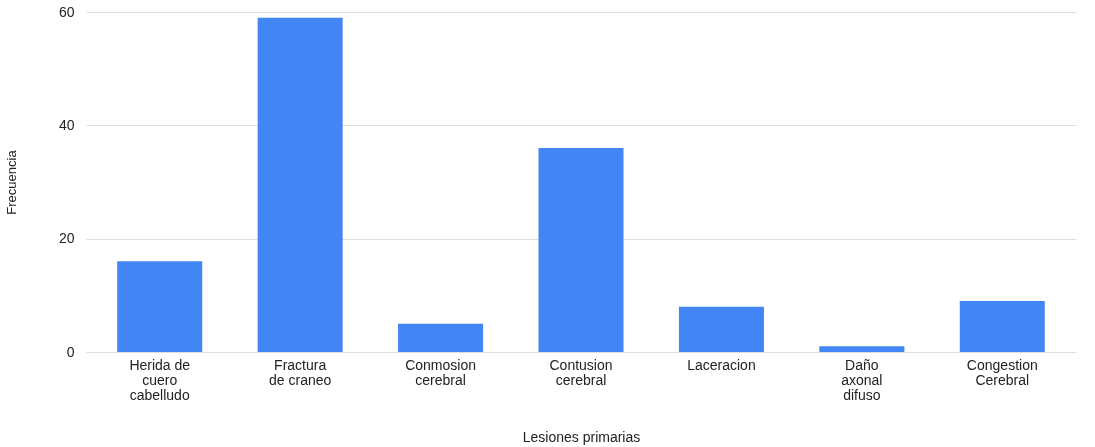  What do you see at coordinates (160, 379) in the screenshot?
I see `x-tick-label: Herida de cuero cabelludo` at bounding box center [160, 379].